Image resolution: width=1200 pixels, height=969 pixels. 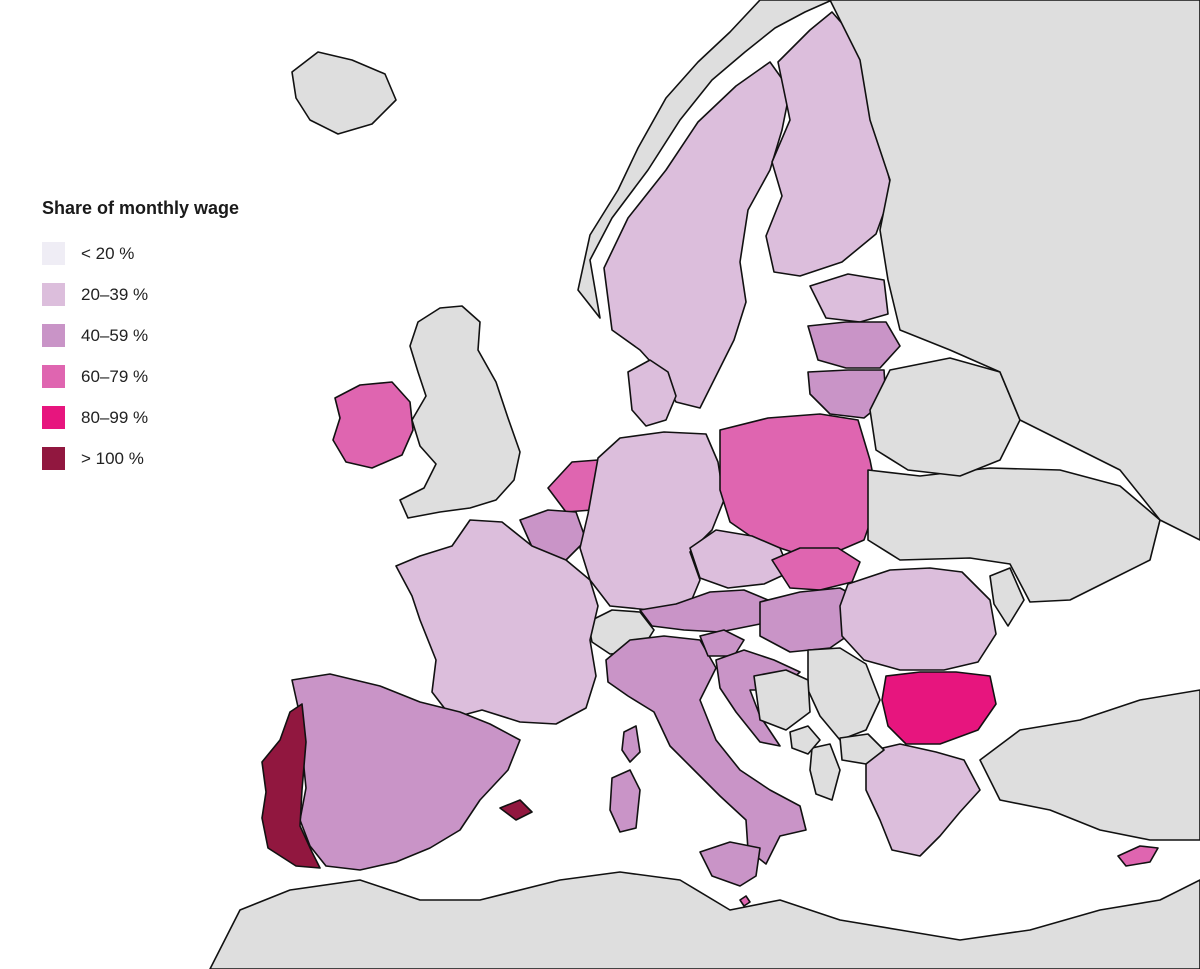 I want to click on region-north-africa, so click(x=704, y=920).